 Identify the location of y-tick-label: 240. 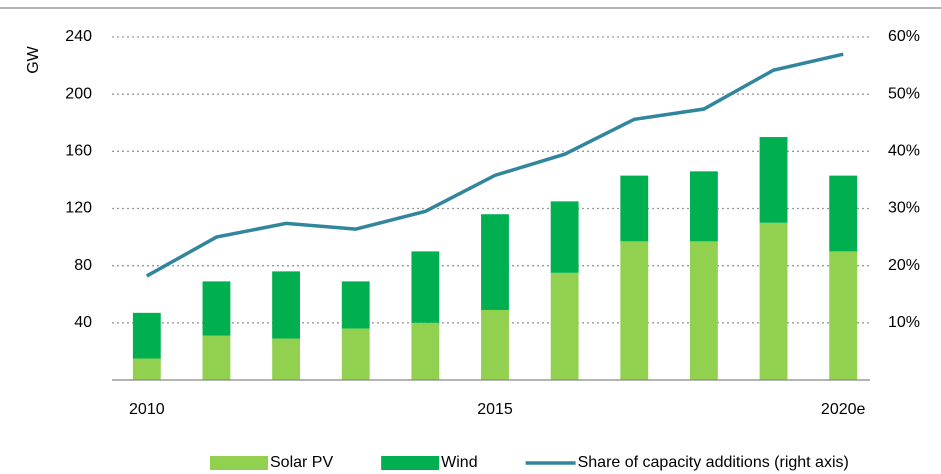
(78, 36).